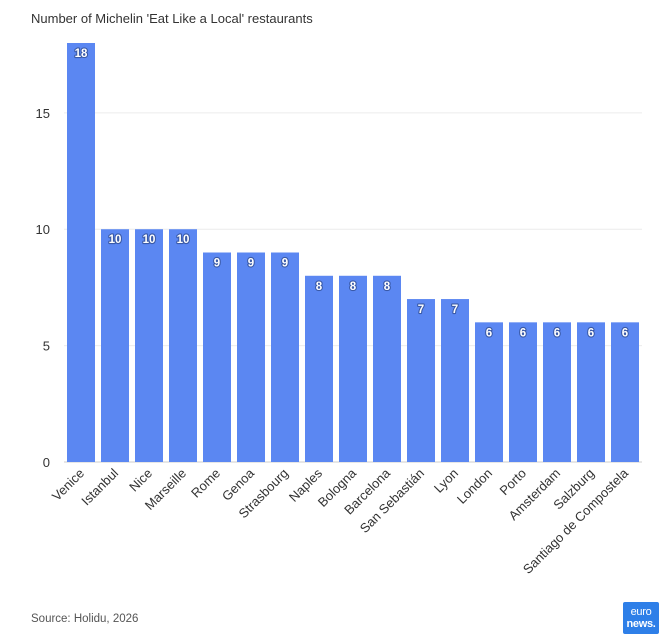 The width and height of the screenshot is (666, 639). Describe the element at coordinates (641, 612) in the screenshot. I see `logo-text-top: euro` at that location.